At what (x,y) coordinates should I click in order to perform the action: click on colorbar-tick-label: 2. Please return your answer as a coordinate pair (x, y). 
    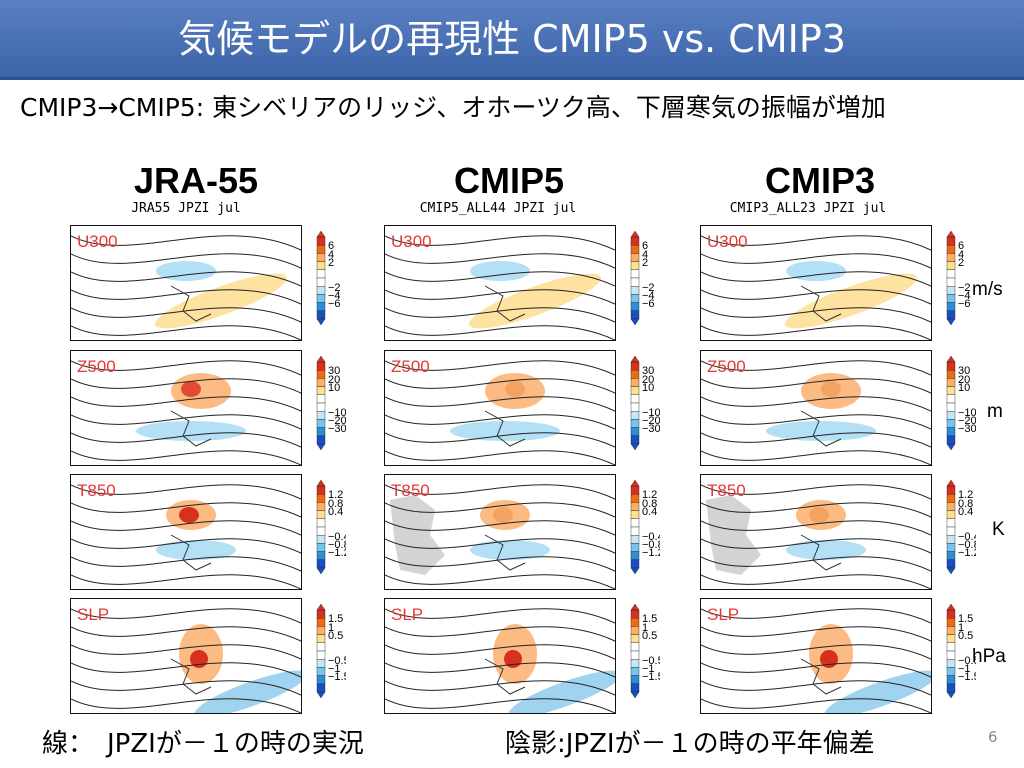
    Looking at the image, I should click on (645, 263).